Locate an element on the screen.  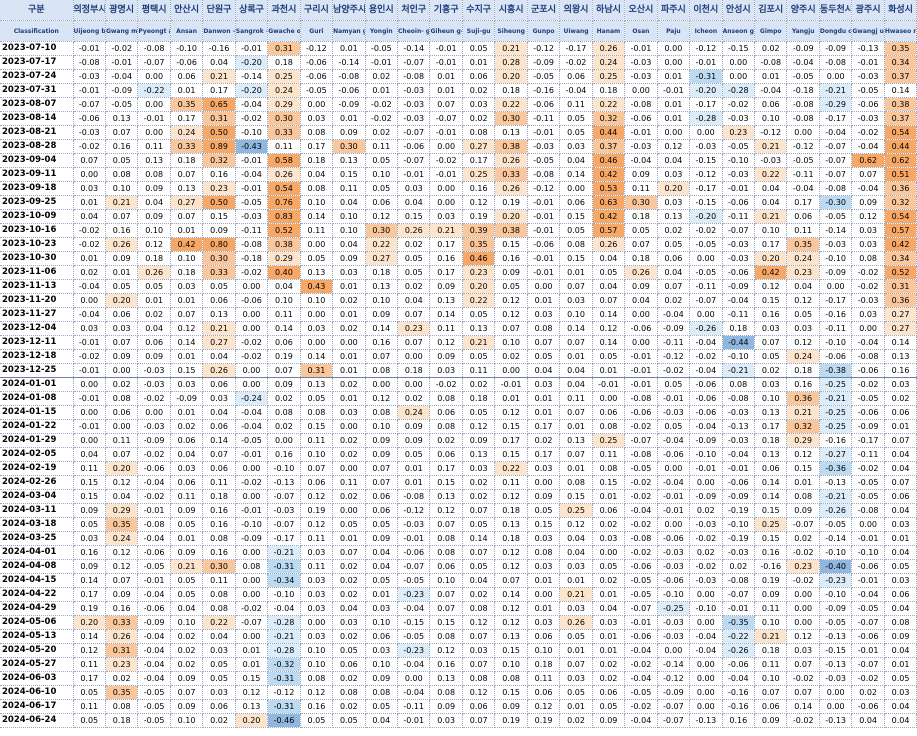
heat-cell: 0.24 is located at coordinates (609, 62).